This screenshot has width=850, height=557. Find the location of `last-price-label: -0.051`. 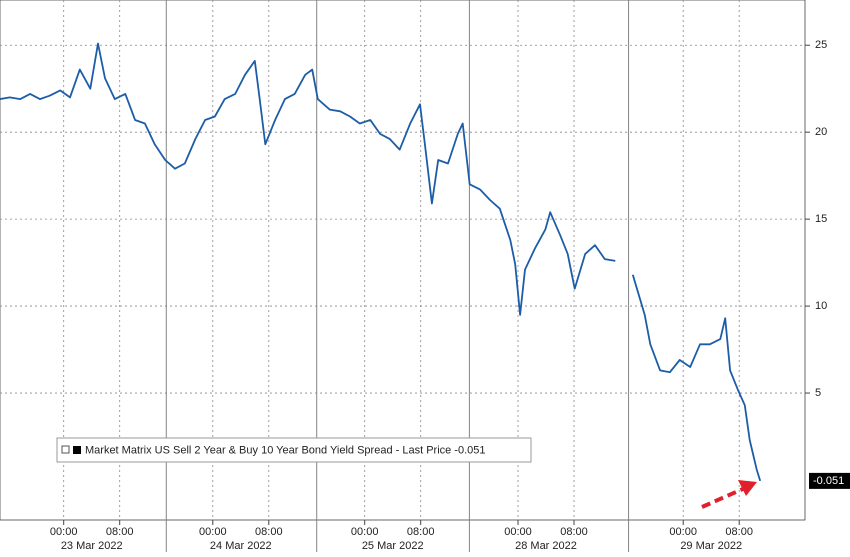

last-price-label: -0.051 is located at coordinates (828, 481).